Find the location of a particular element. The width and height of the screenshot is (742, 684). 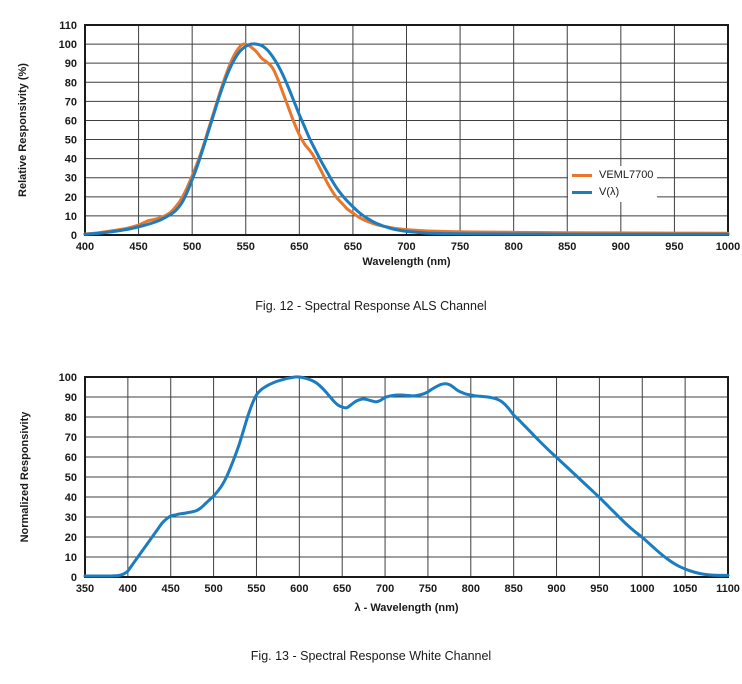

fig12-x-axis-title: Wavelength (nm) is located at coordinates (406, 262).